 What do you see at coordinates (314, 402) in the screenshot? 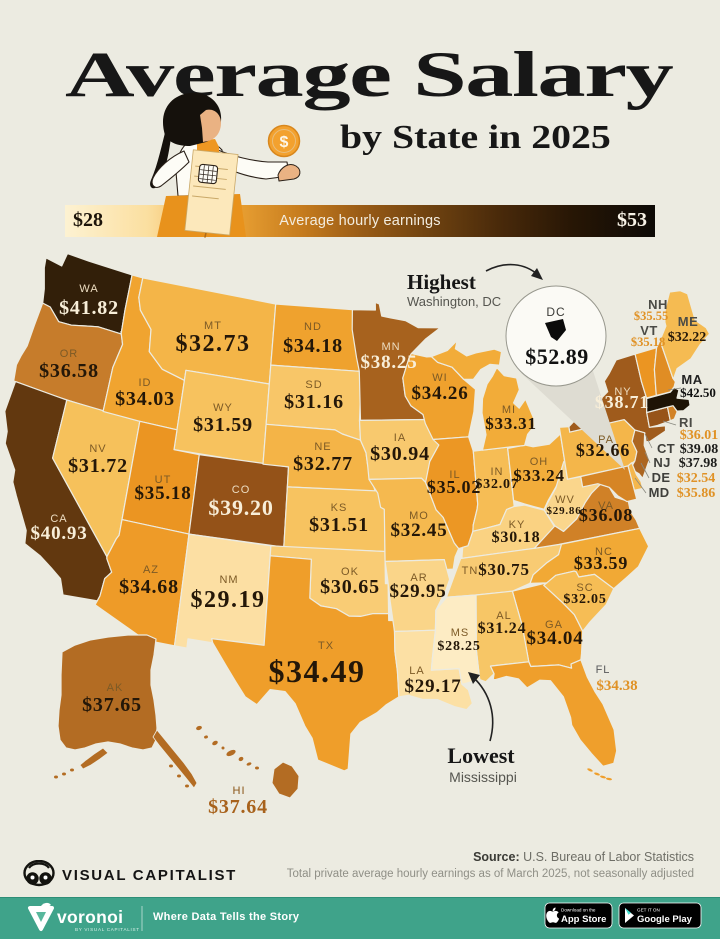
I see `svg-text: $31.16` at bounding box center [314, 402].